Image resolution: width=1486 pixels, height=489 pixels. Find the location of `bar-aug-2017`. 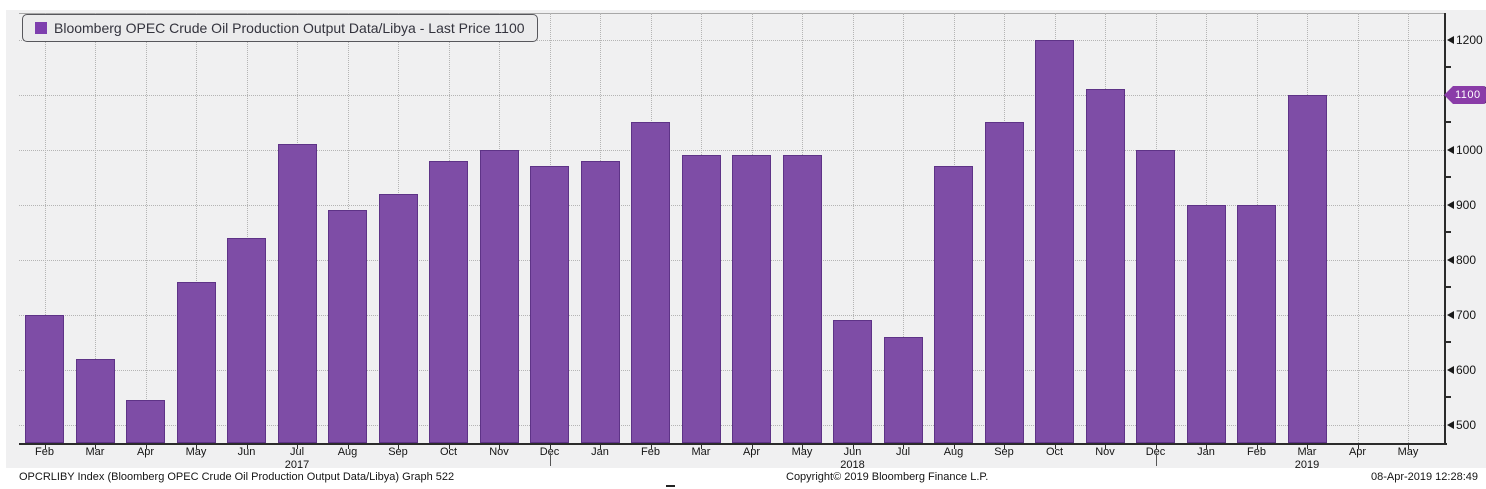

bar-aug-2017 is located at coordinates (347, 326).